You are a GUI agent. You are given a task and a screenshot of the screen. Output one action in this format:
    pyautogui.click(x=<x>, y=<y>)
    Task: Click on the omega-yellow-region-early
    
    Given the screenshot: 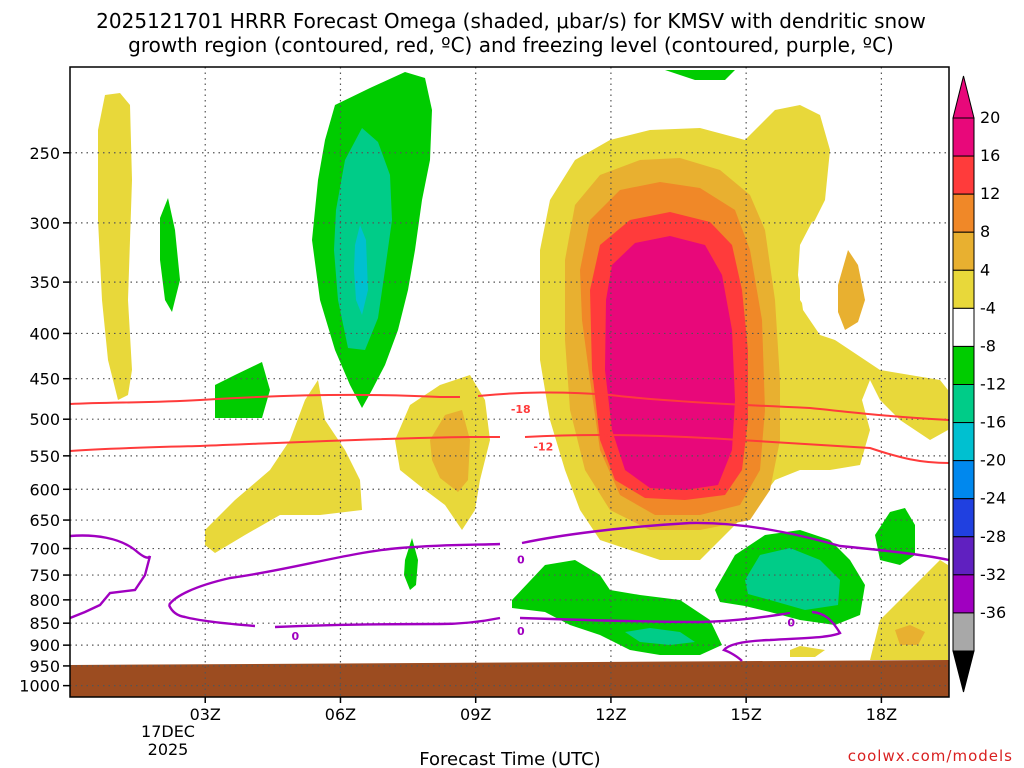 What is the action you would take?
    pyautogui.click(x=283, y=466)
    